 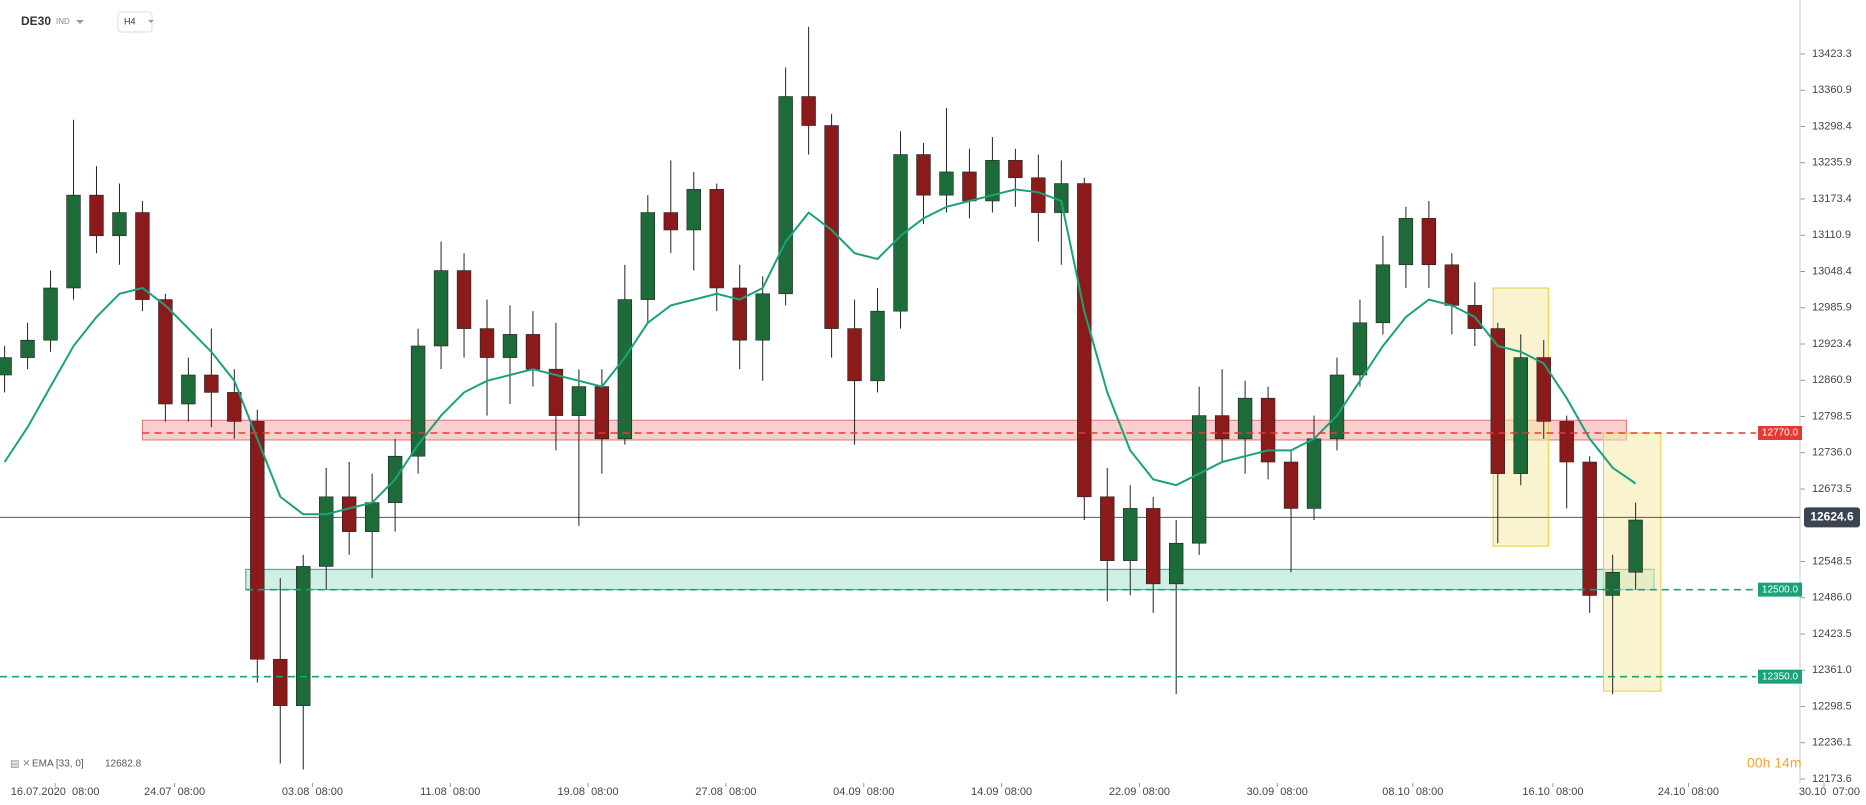 I want to click on y-tick-label: 12361.0, so click(x=1832, y=670).